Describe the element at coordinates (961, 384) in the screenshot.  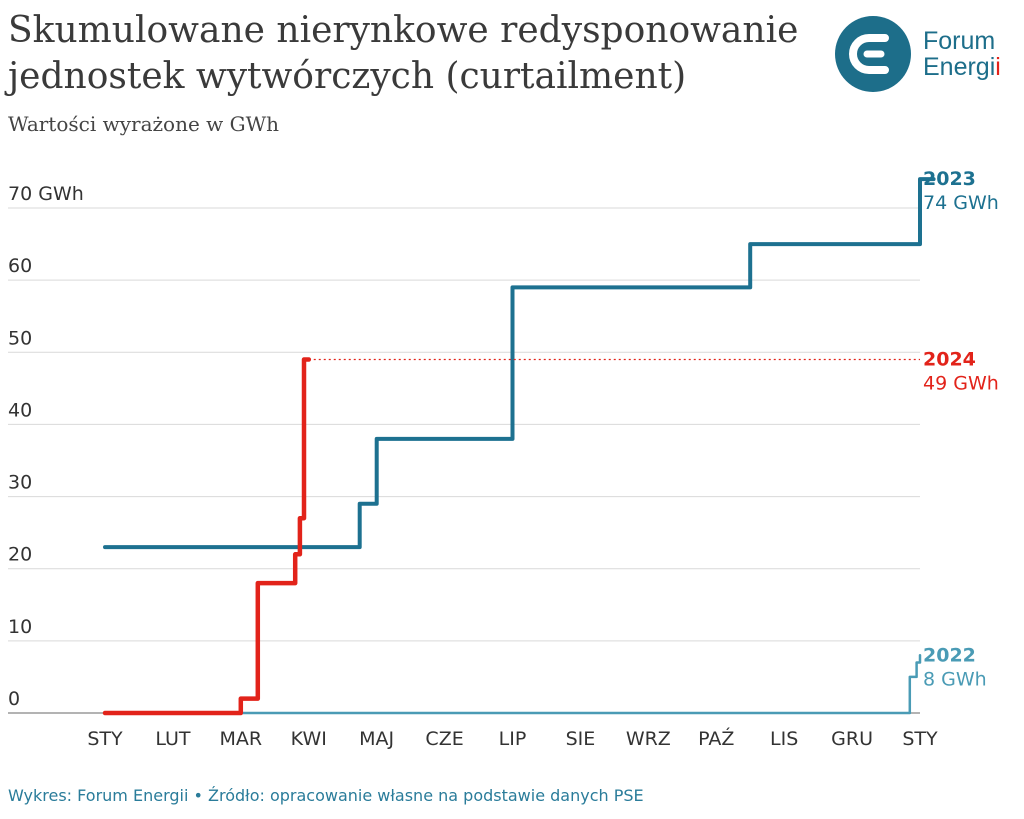
I see `series-total-2024: 49 GWh` at that location.